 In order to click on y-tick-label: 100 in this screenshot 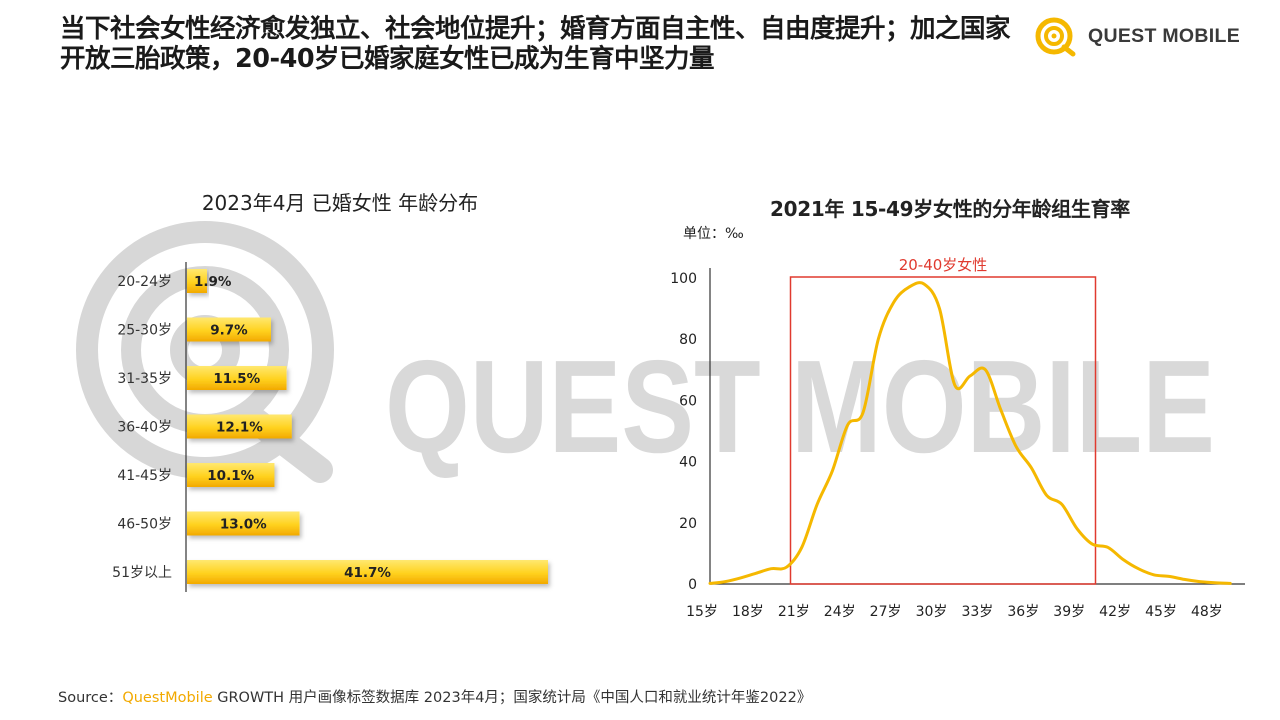, I will do `click(683, 279)`.